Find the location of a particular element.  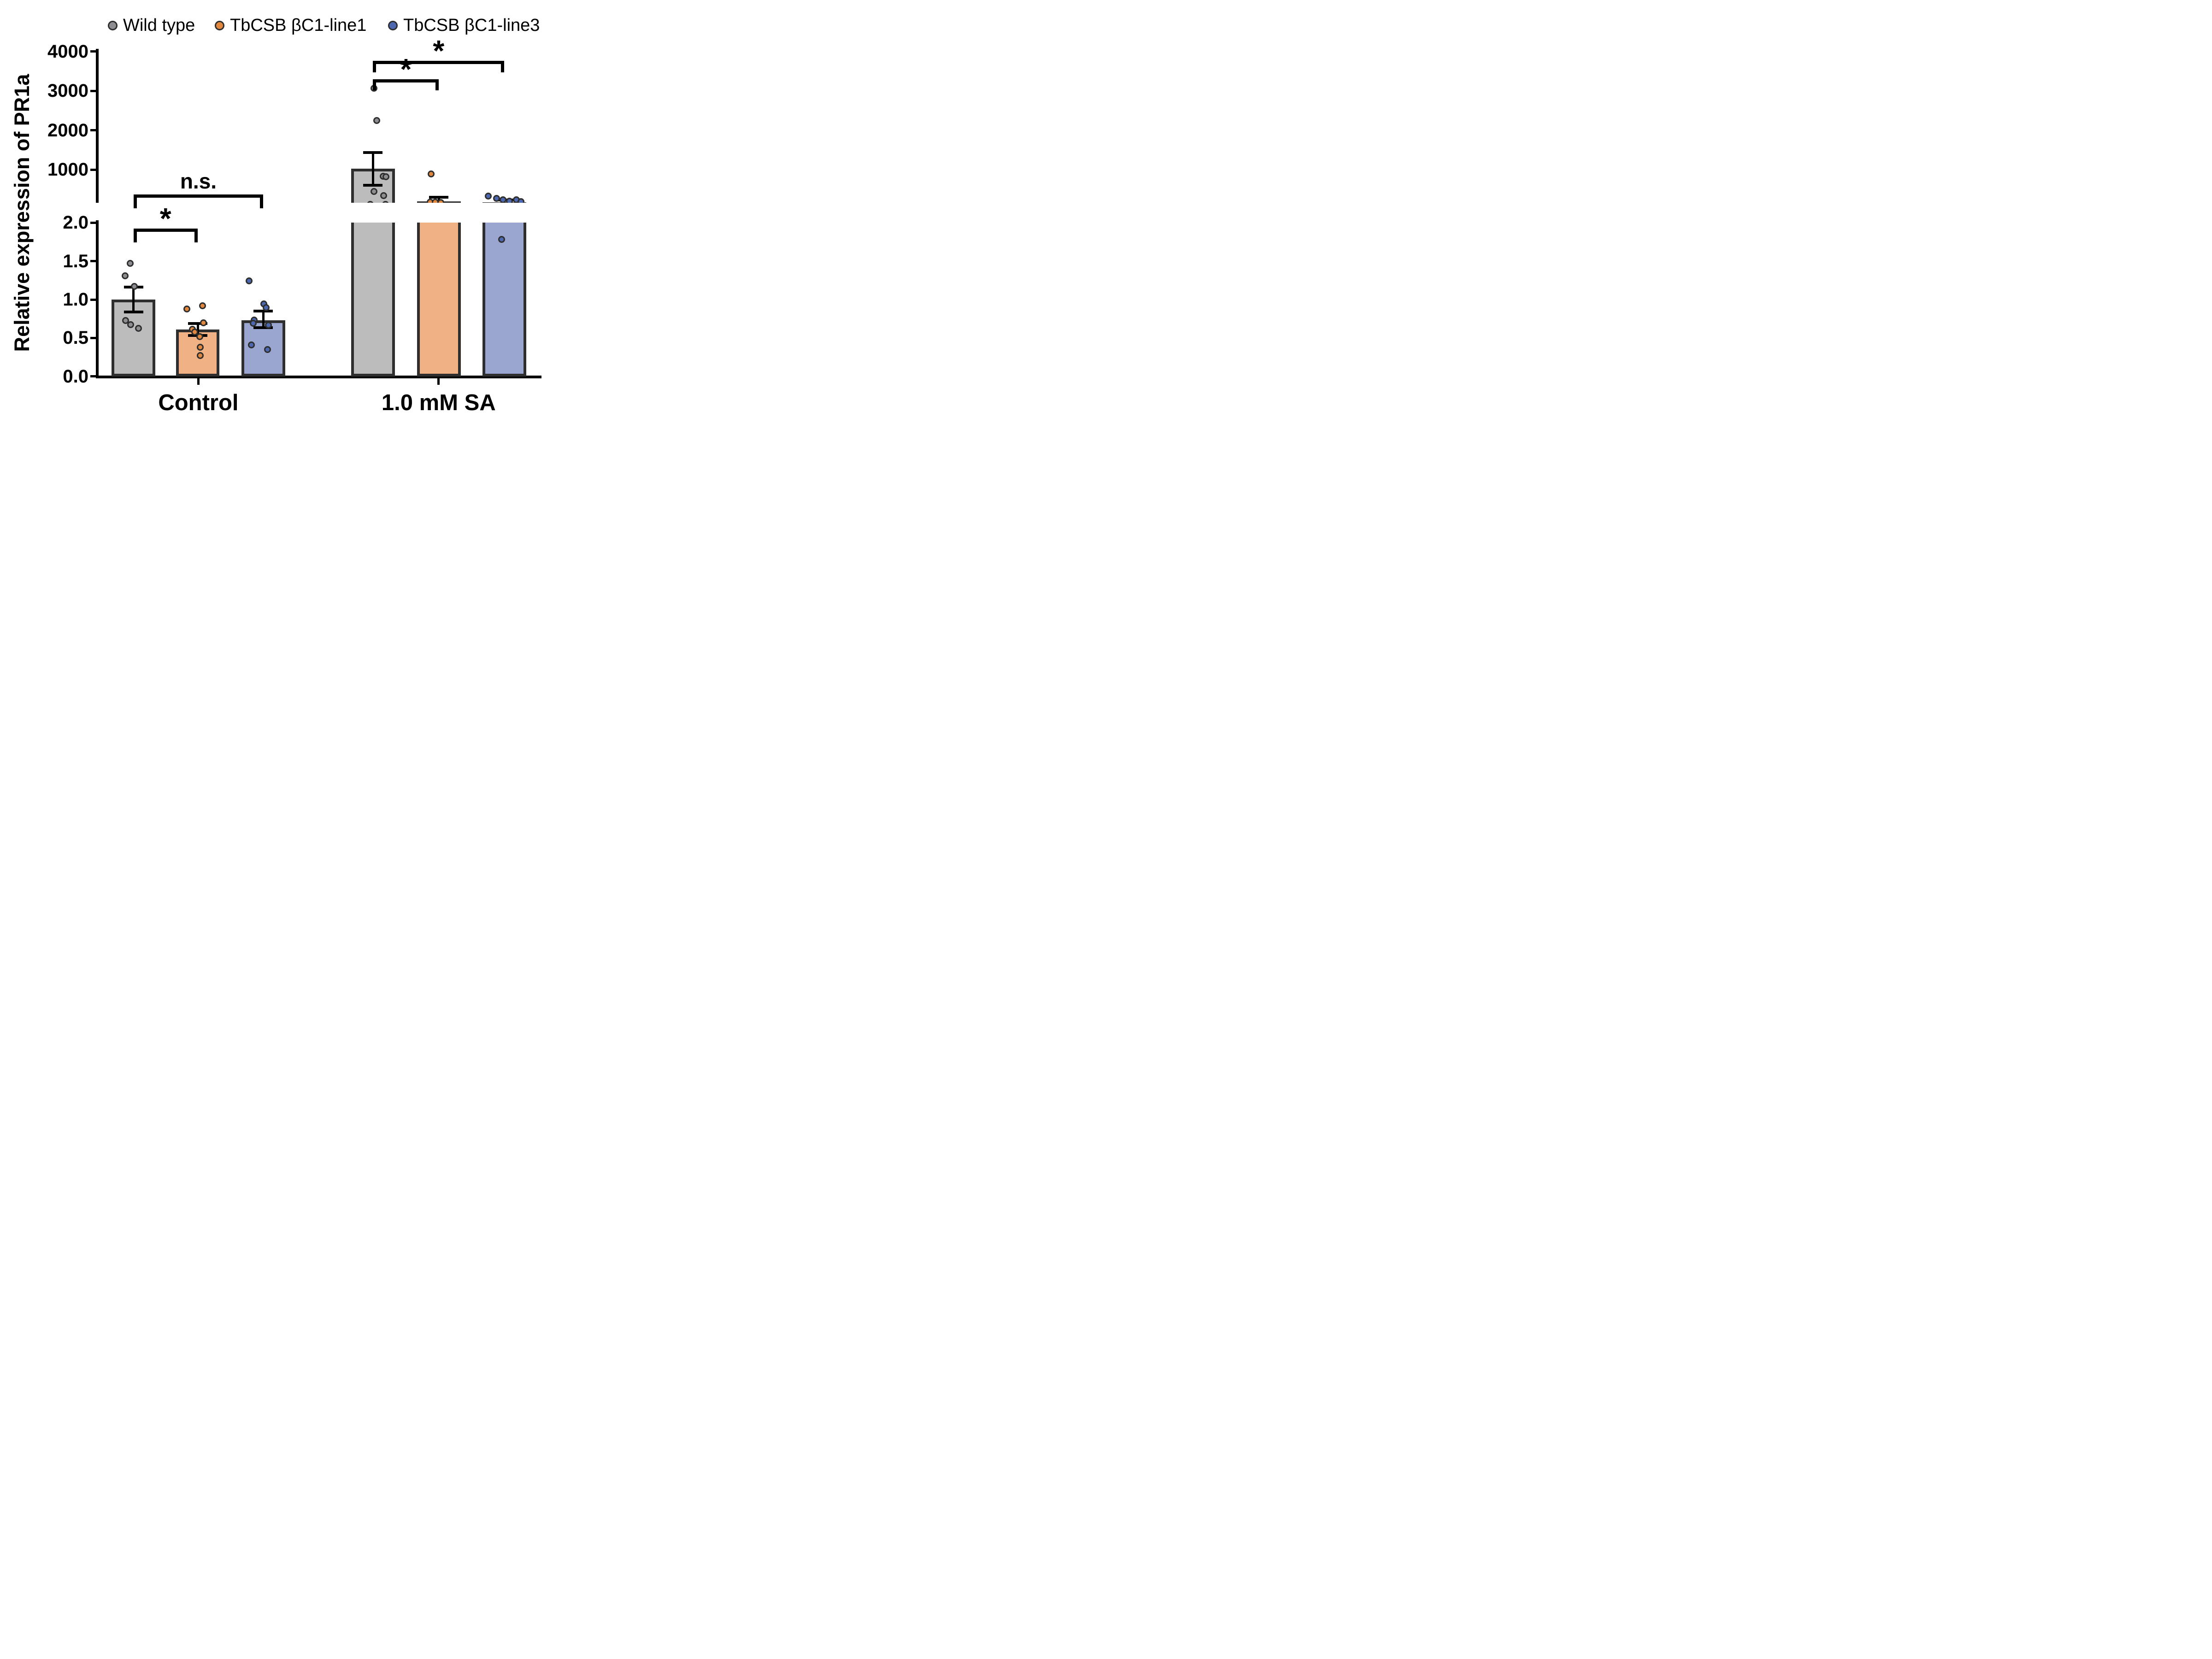

legend-marker-wild-type is located at coordinates (113, 25).